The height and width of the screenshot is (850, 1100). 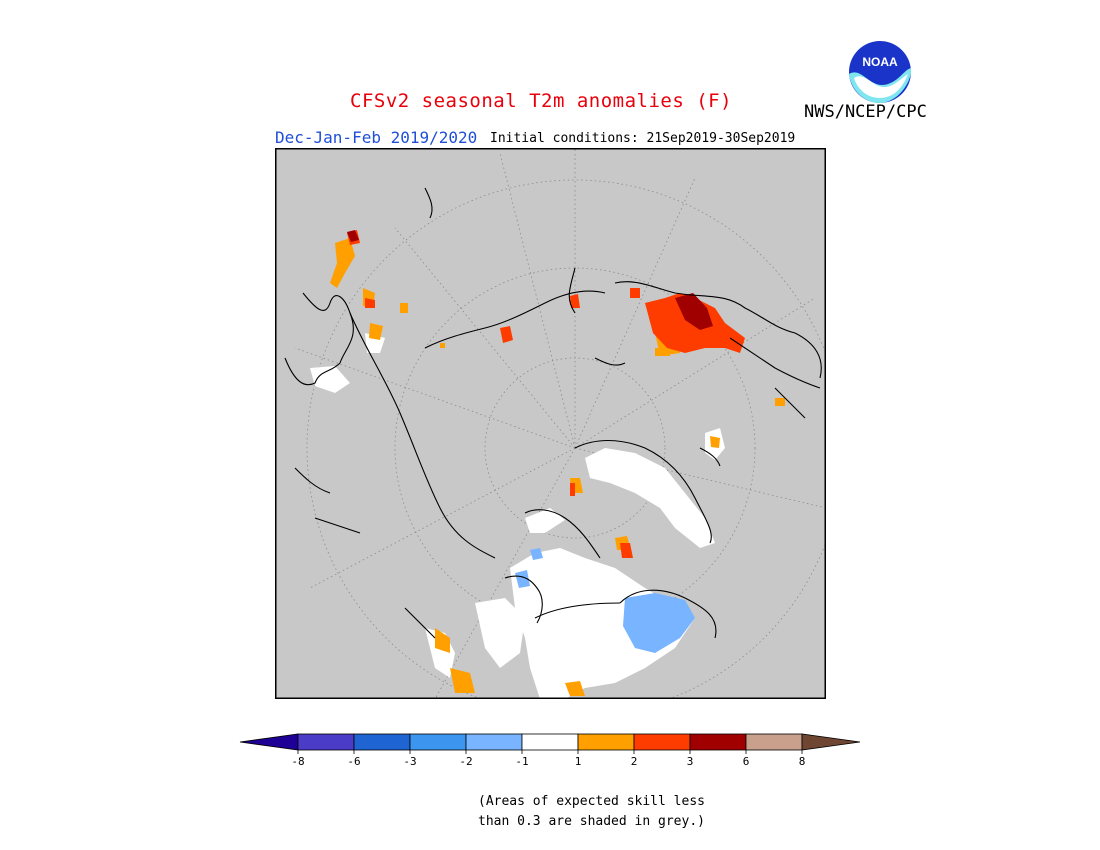 What do you see at coordinates (591, 801) in the screenshot?
I see `skill-note-line-1: (Areas of expected skill less` at bounding box center [591, 801].